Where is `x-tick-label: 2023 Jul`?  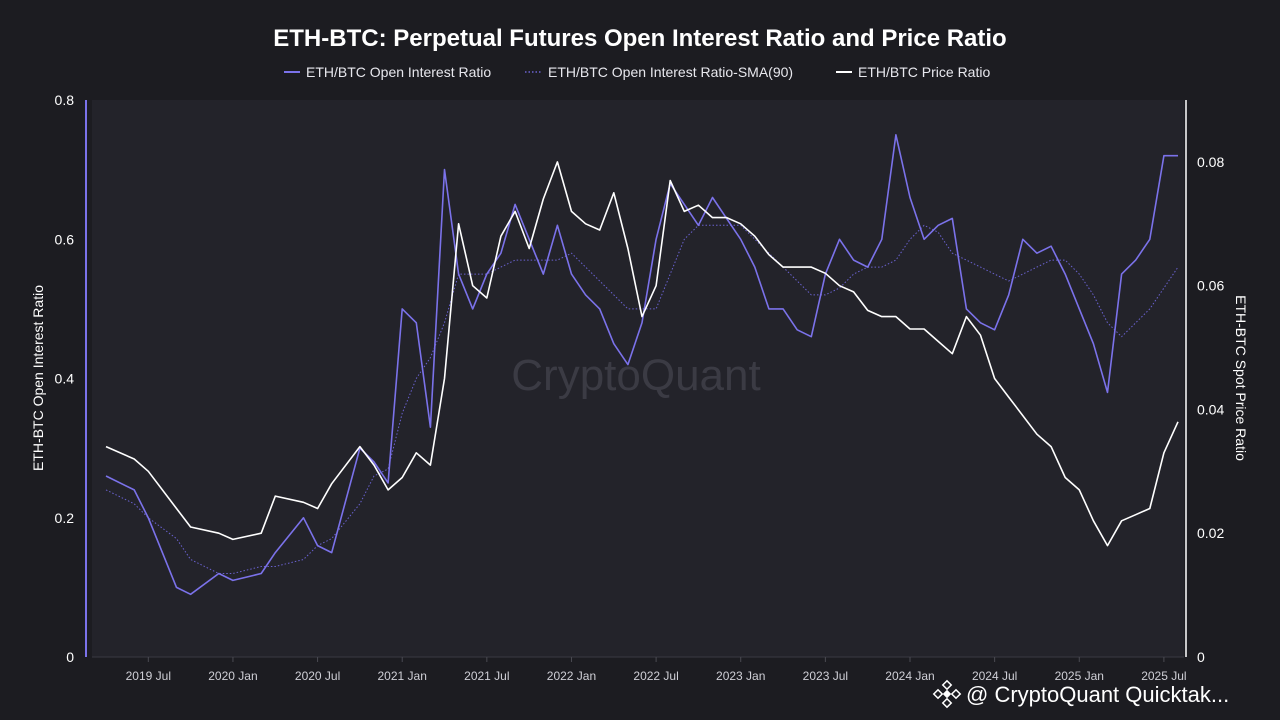
x-tick-label: 2023 Jul is located at coordinates (825, 676).